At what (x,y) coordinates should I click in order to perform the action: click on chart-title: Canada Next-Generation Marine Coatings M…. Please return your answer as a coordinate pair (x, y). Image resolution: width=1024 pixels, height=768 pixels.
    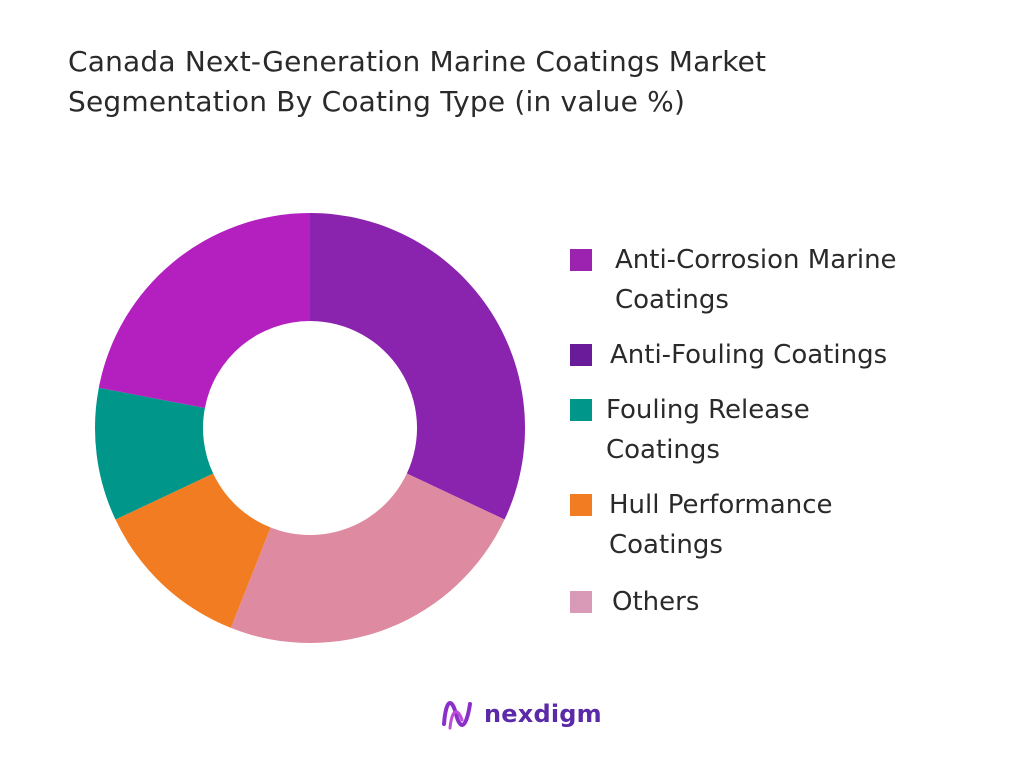
    Looking at the image, I should click on (518, 82).